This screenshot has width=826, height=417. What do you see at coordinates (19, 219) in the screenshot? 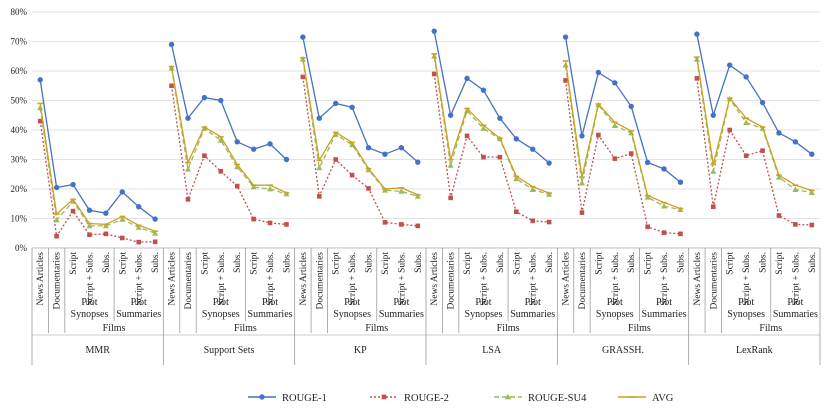
I see `y-tick-label: 10%` at bounding box center [19, 219].